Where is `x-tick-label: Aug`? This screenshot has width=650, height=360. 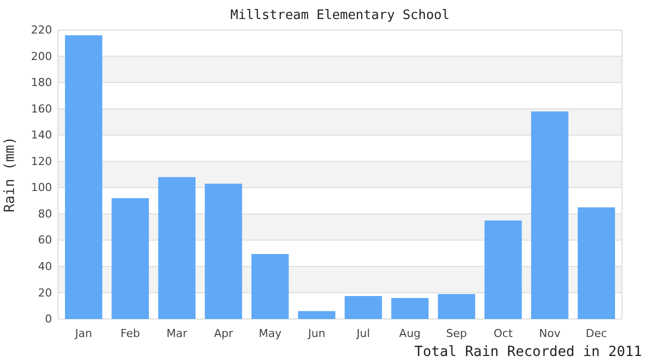 x-tick-label: Aug is located at coordinates (410, 333).